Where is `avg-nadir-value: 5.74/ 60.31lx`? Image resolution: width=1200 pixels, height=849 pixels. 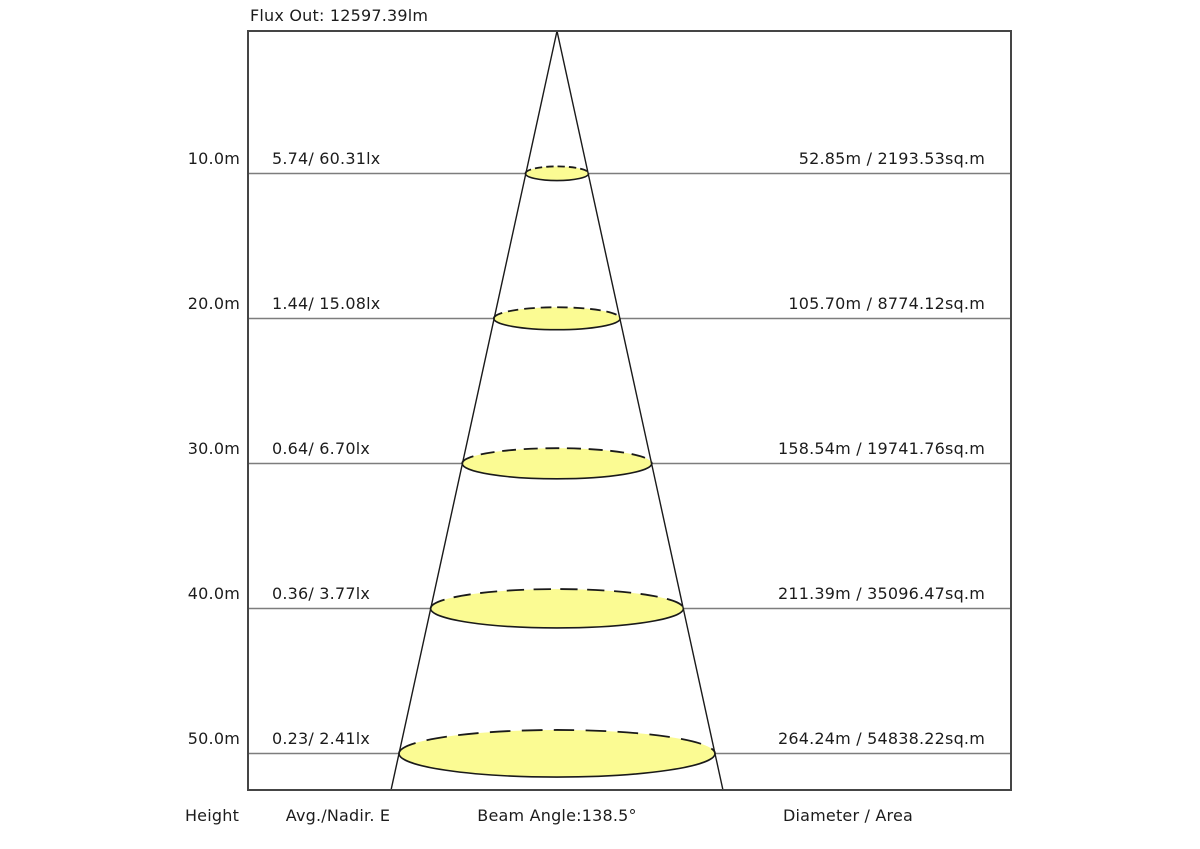
avg-nadir-value: 5.74/ 60.31lx is located at coordinates (326, 158).